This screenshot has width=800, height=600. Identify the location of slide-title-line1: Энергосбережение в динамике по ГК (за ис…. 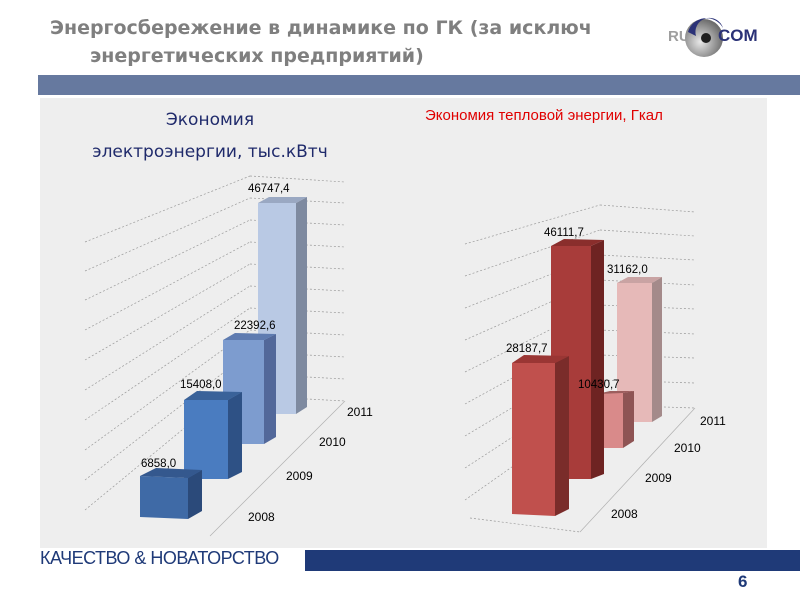
(321, 28).